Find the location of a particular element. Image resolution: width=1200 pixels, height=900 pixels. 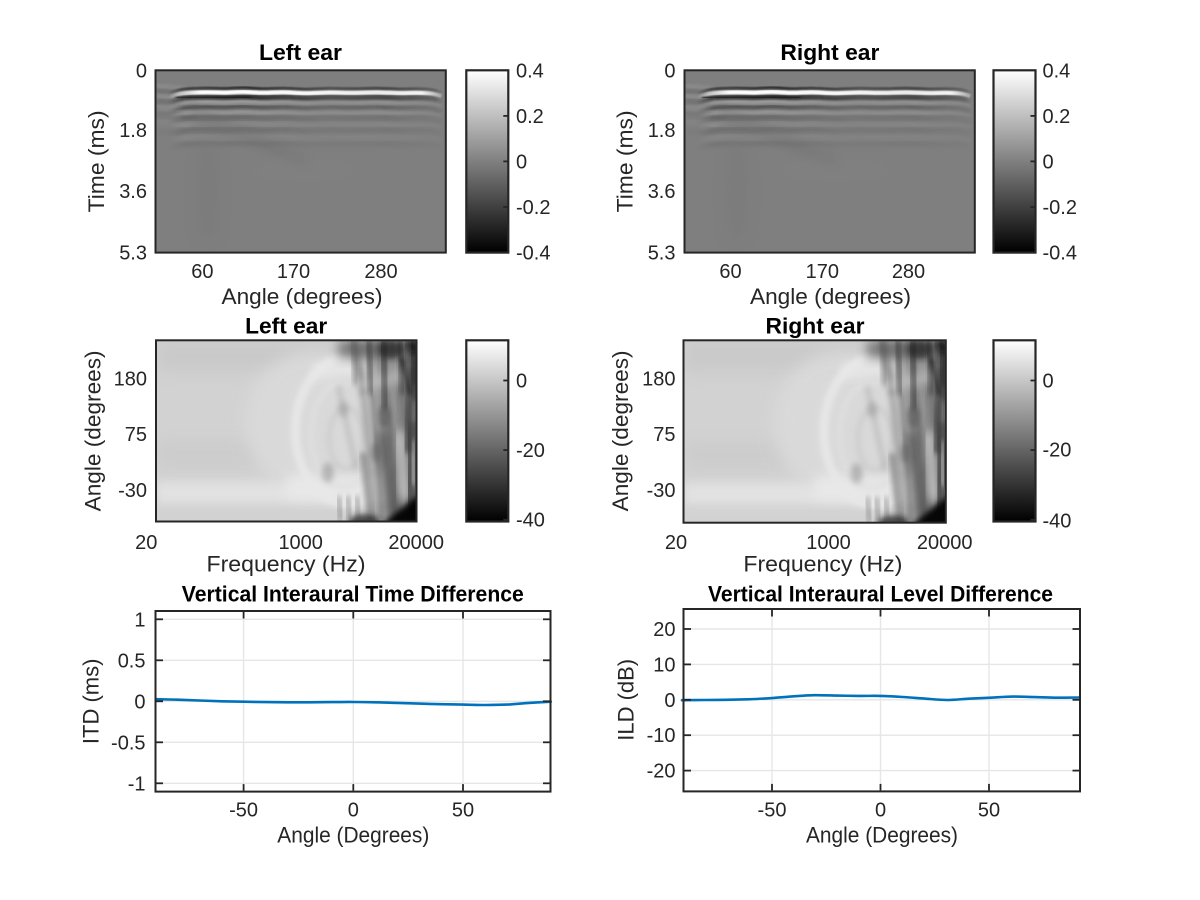

svg-text: 0.5 is located at coordinates (132, 661).